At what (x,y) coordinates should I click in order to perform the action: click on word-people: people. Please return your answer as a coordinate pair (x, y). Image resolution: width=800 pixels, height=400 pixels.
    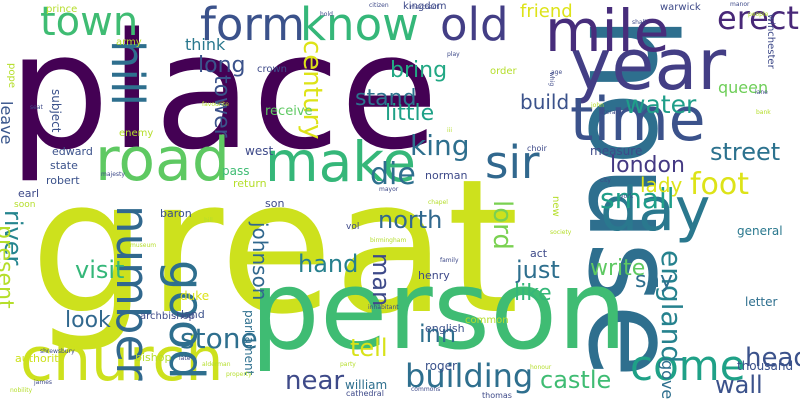
    Looking at the image, I should click on (758, 14).